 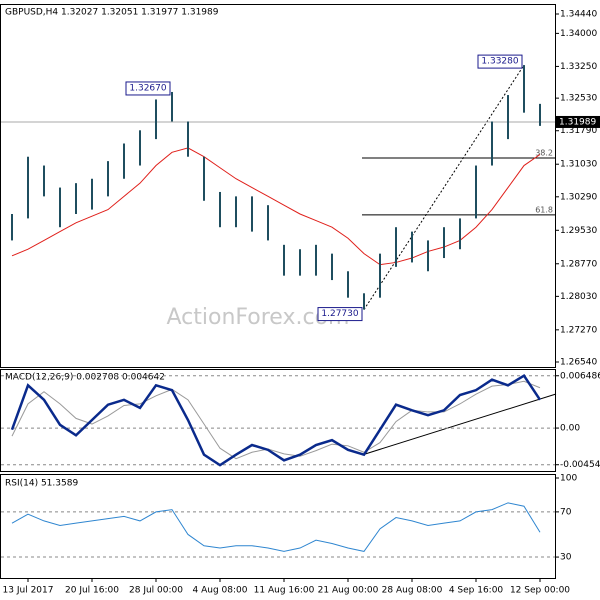 I want to click on x-tick-label: 28 Aug 08:00, so click(x=412, y=591).